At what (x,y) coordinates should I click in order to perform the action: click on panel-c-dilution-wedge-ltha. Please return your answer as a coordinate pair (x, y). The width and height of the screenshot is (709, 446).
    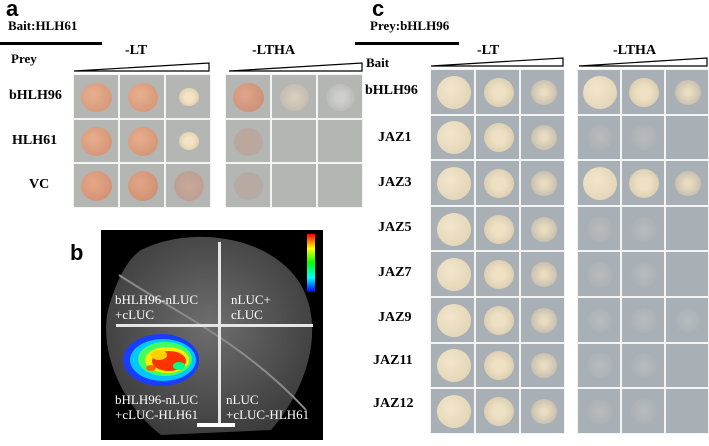
    Looking at the image, I should click on (643, 62).